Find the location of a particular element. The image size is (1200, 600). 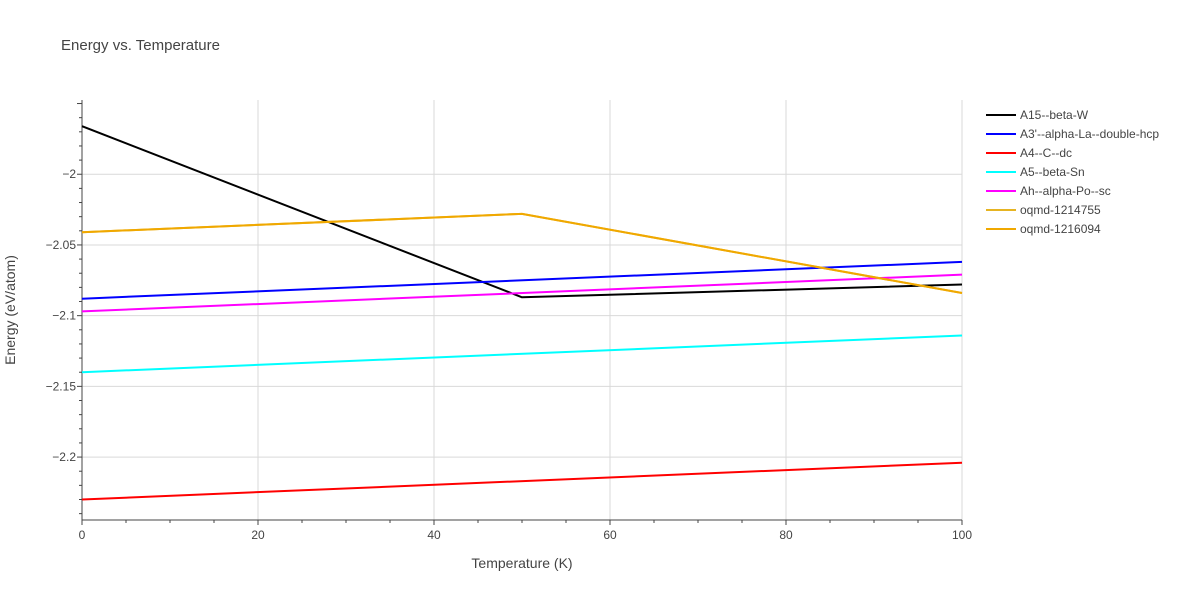

y-tick-label: −2.1 is located at coordinates (64, 316).